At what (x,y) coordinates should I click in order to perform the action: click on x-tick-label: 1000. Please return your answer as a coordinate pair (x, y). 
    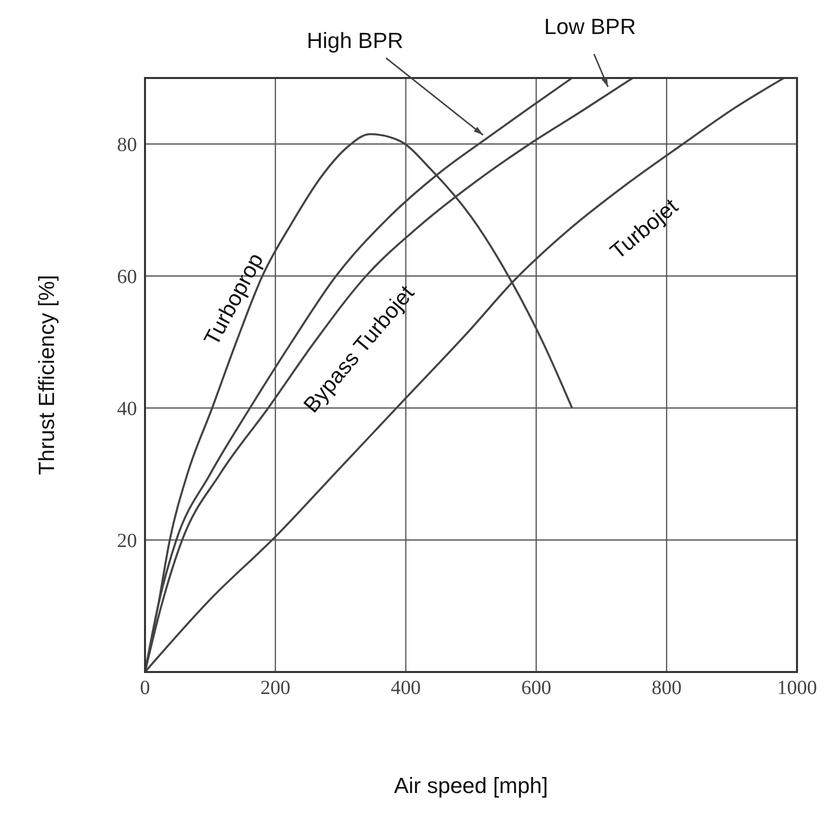
    Looking at the image, I should click on (797, 688).